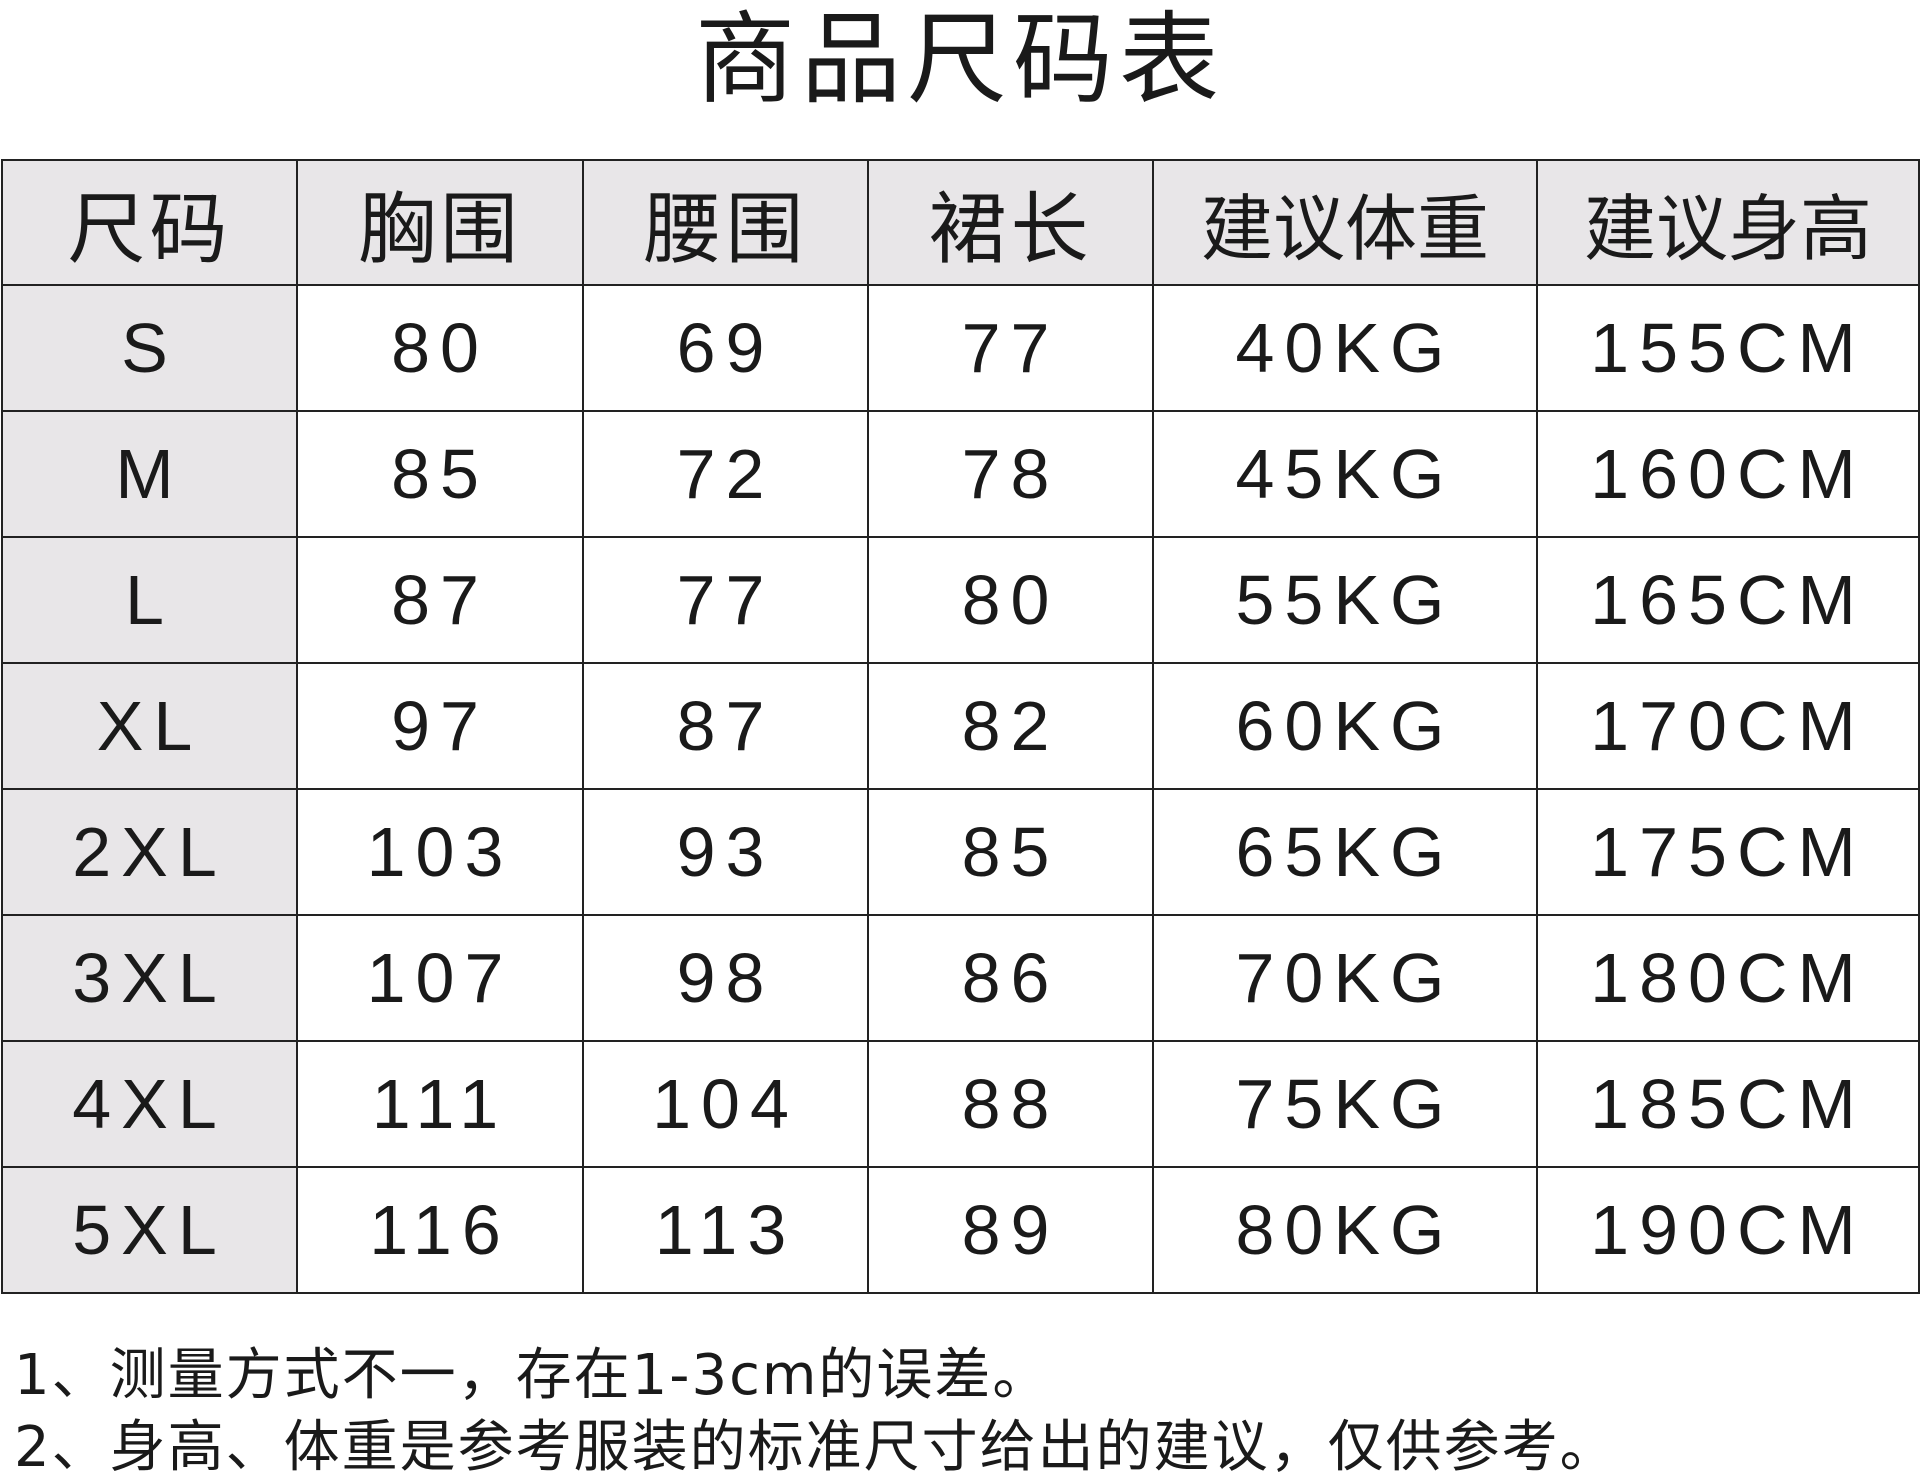  I want to click on size-label-cell: 2XL, so click(149, 852).